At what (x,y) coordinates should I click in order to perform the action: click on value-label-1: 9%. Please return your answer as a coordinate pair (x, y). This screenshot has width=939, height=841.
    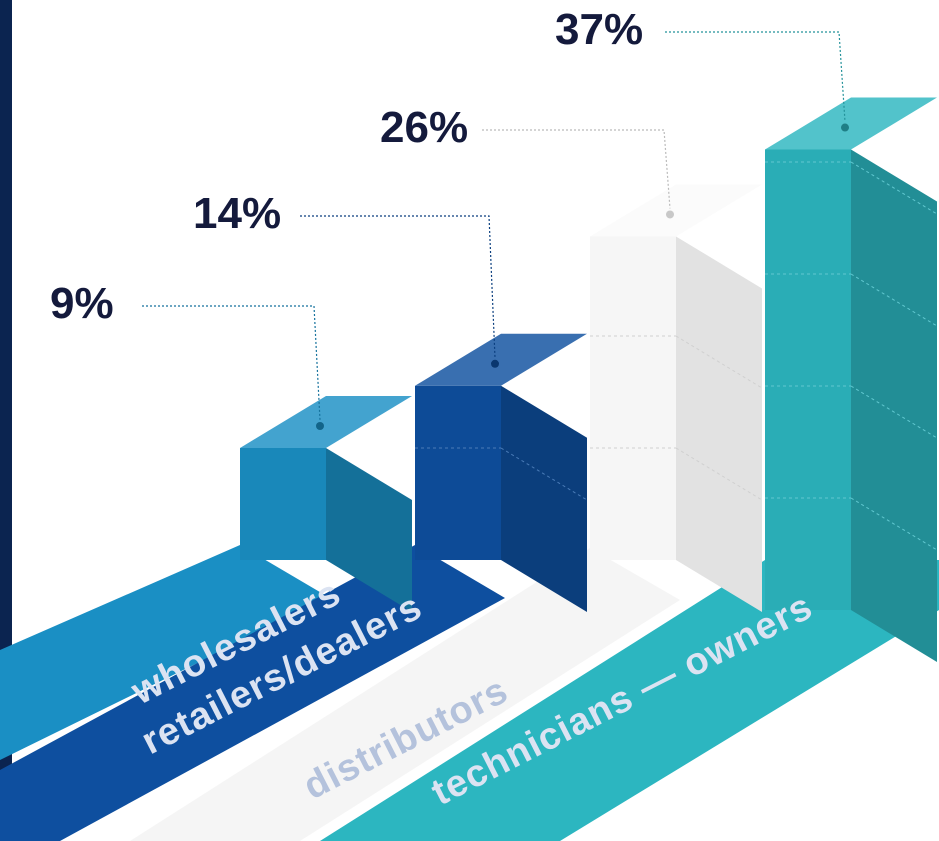
    Looking at the image, I should click on (82, 303).